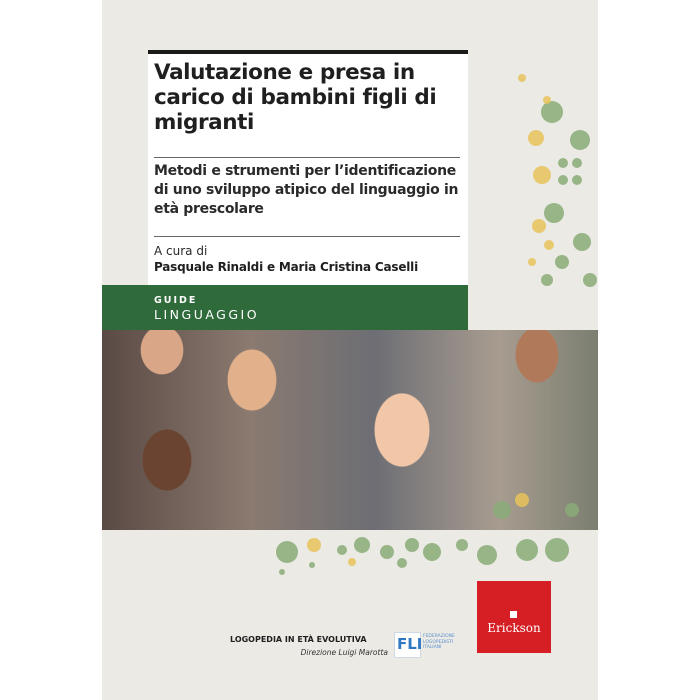 This screenshot has height=700, width=700. I want to click on series-name: LINGUAGGIO, so click(207, 314).